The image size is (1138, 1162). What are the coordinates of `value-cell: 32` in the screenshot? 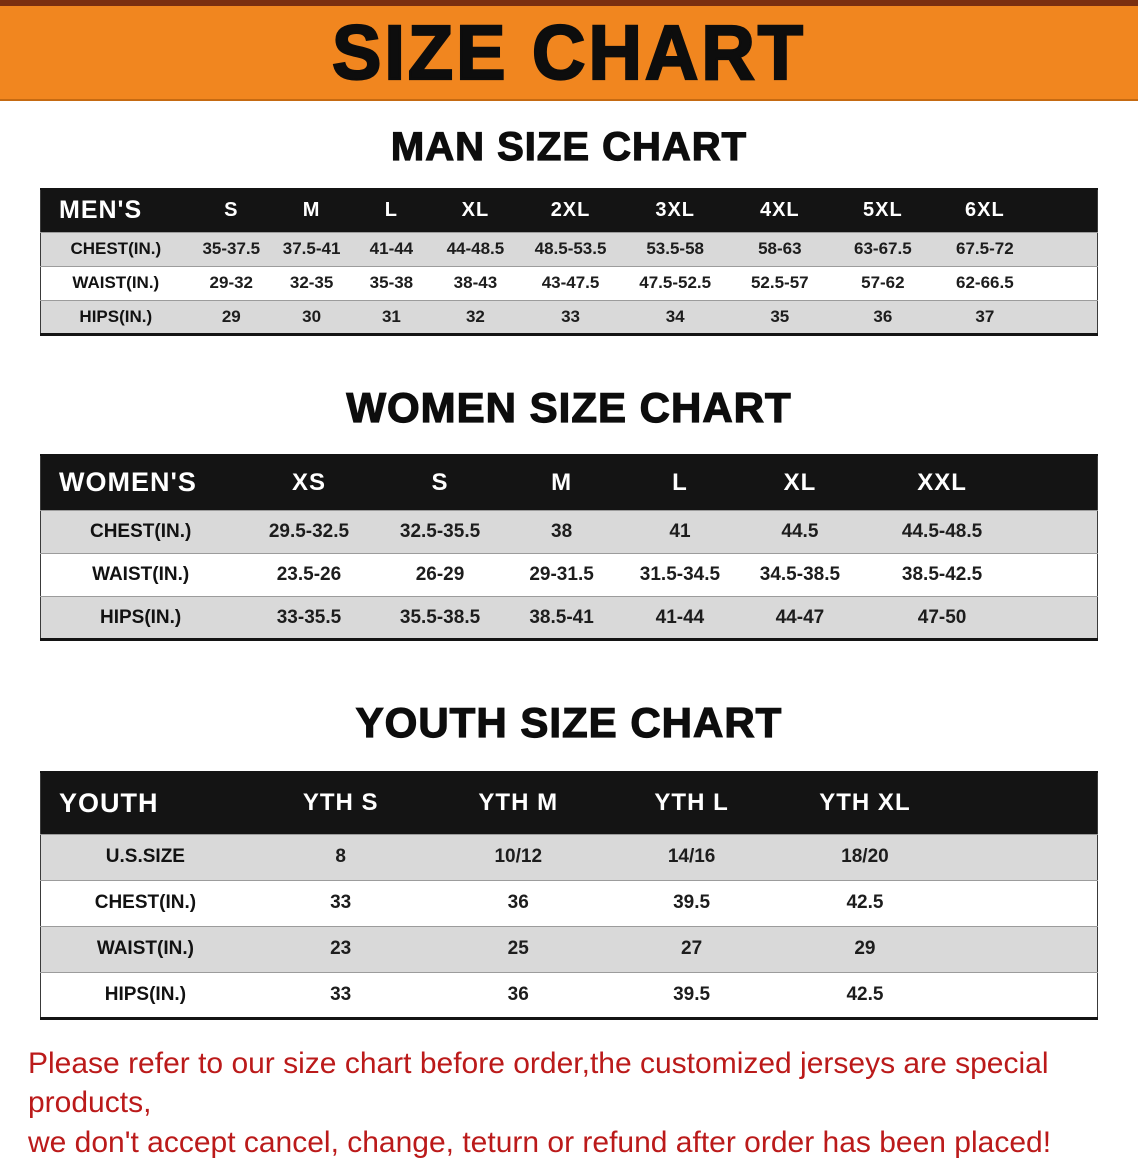 It's located at (476, 317).